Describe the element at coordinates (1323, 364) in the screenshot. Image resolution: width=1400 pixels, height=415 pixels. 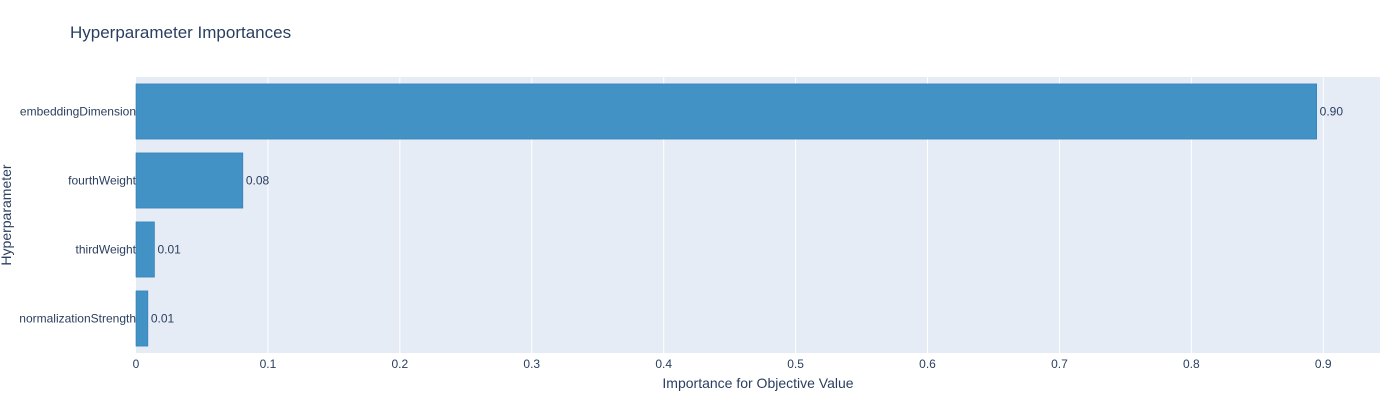
I see `x-tick-label: 0.9` at that location.